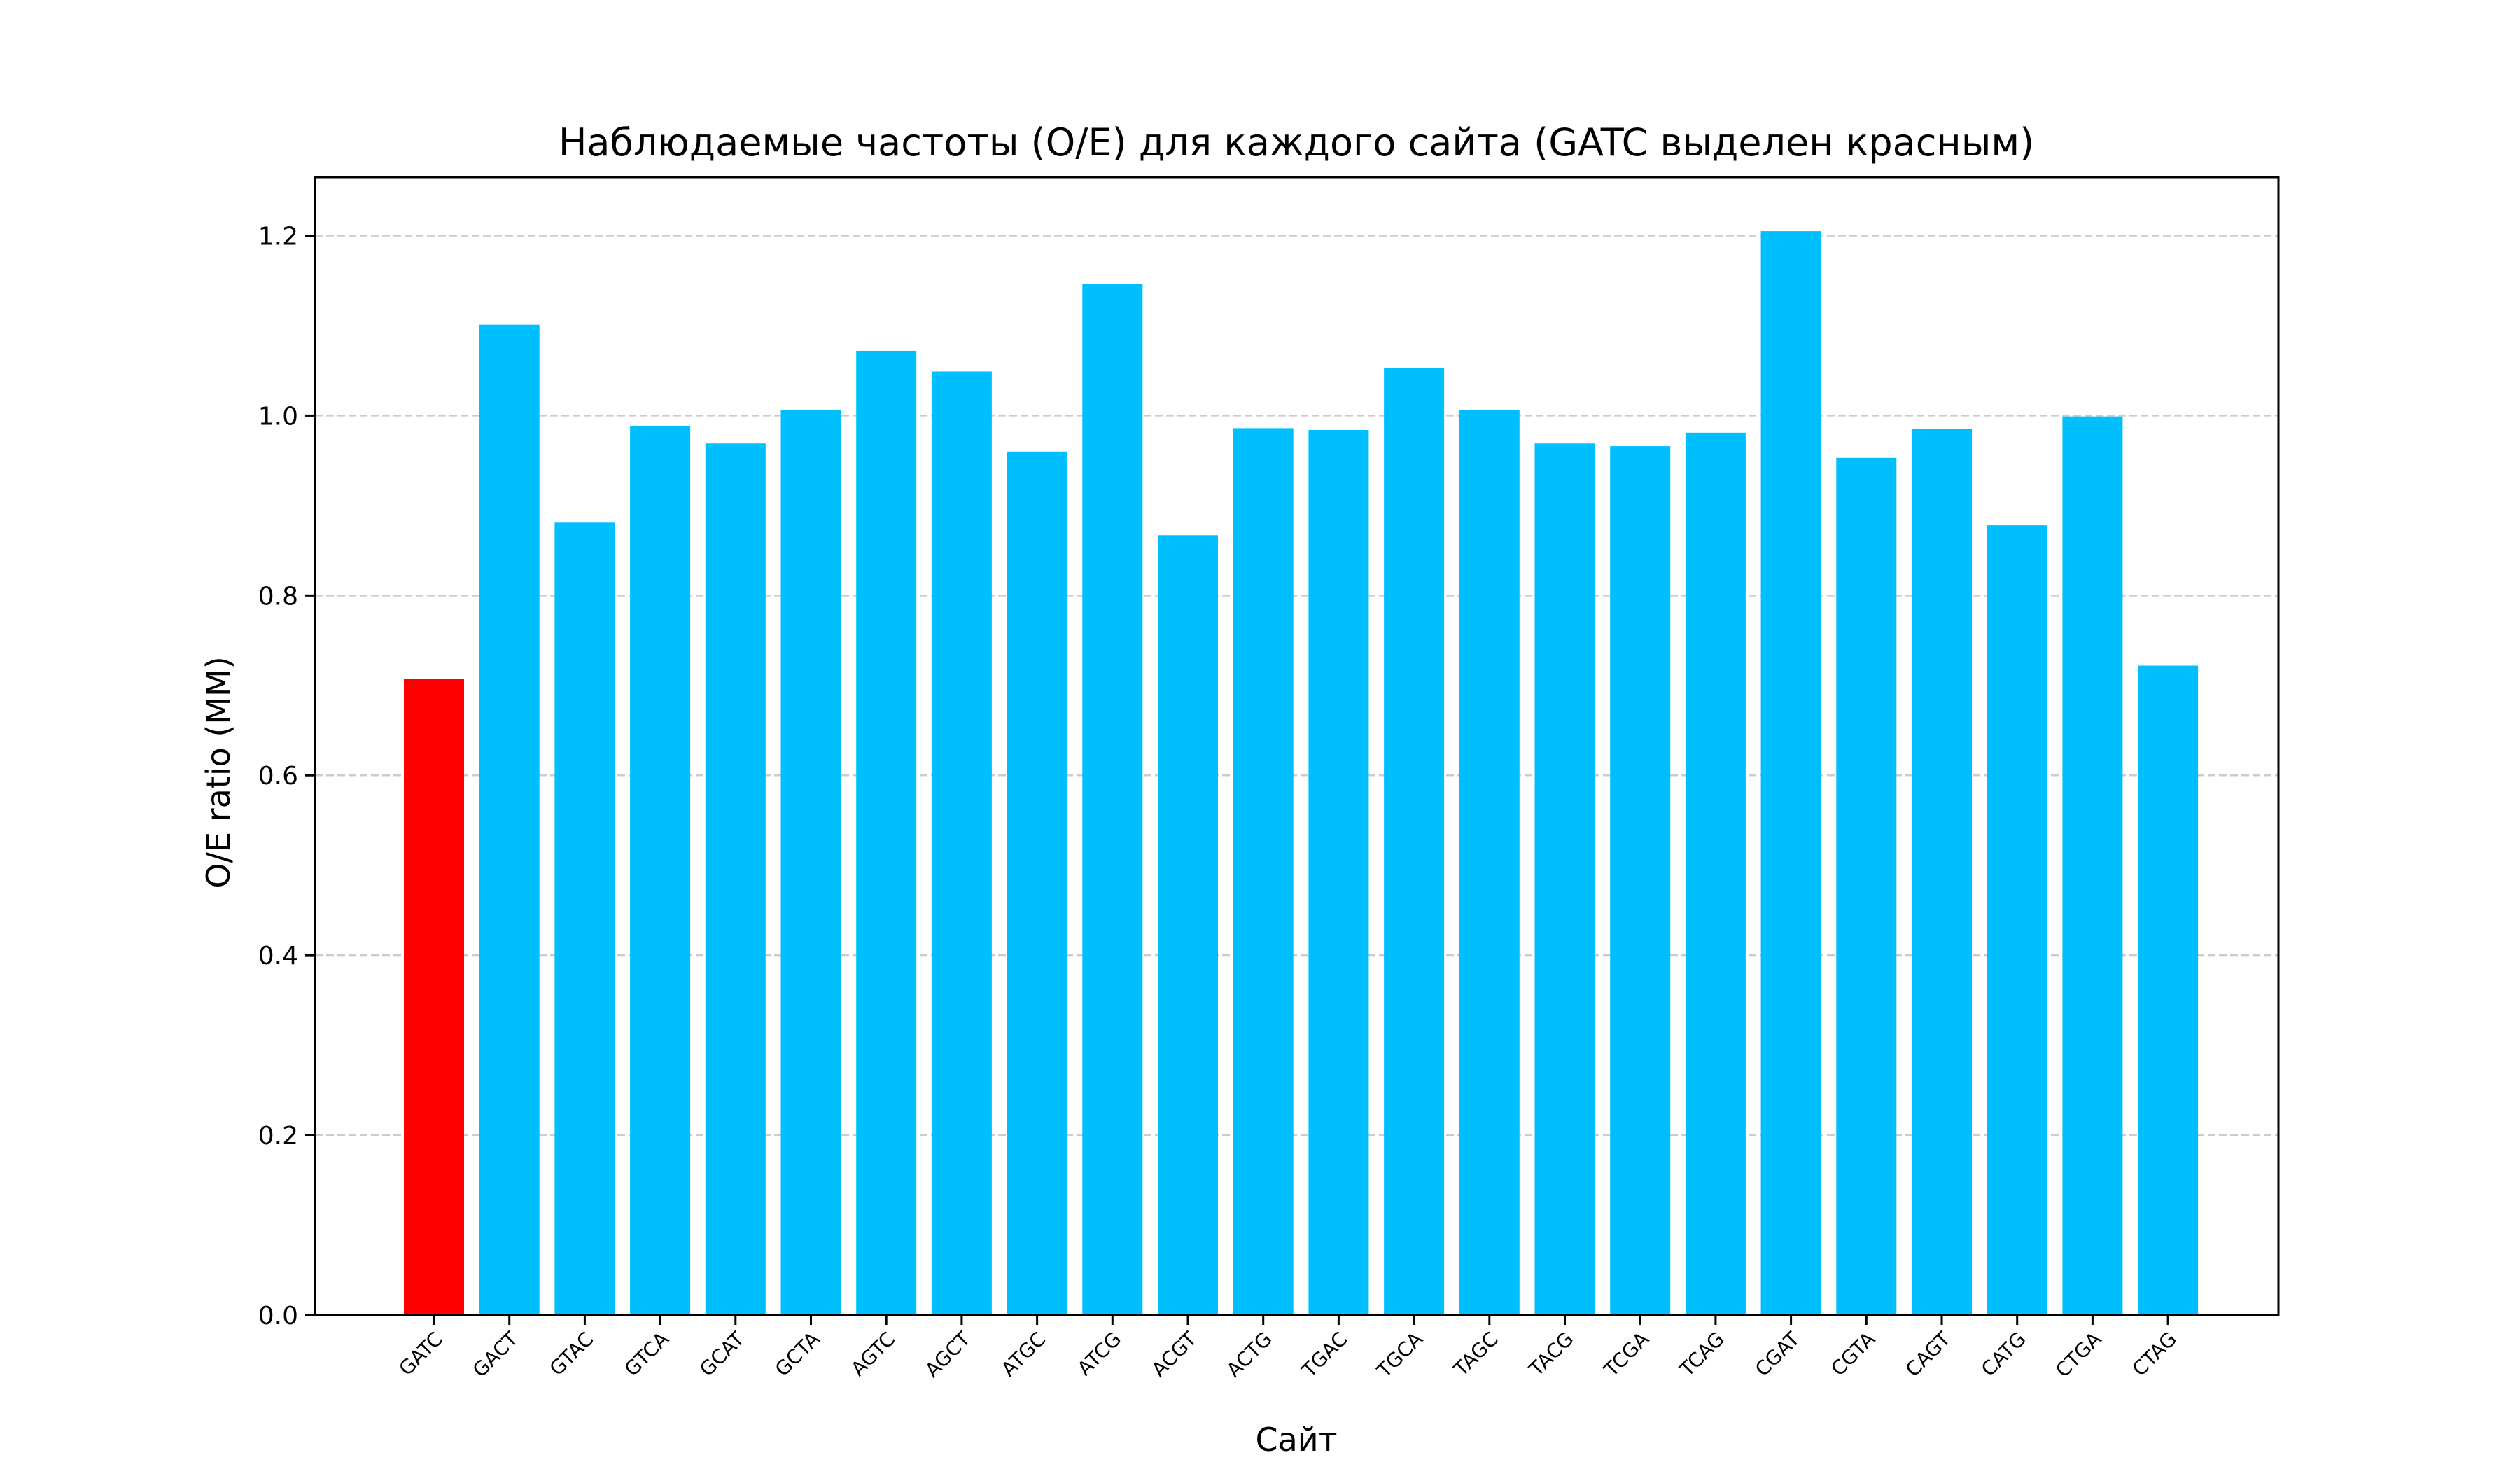 Image resolution: width=2520 pixels, height=1474 pixels. I want to click on x-tick-label: TGCA, so click(1399, 1355).